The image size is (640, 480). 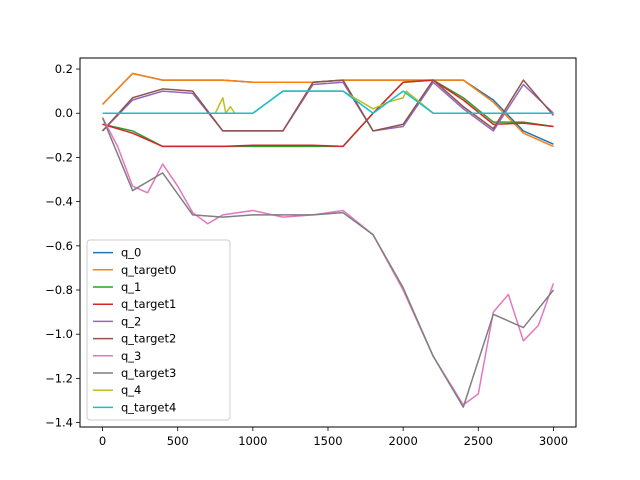 I want to click on series-line-q-target2, so click(x=328, y=105).